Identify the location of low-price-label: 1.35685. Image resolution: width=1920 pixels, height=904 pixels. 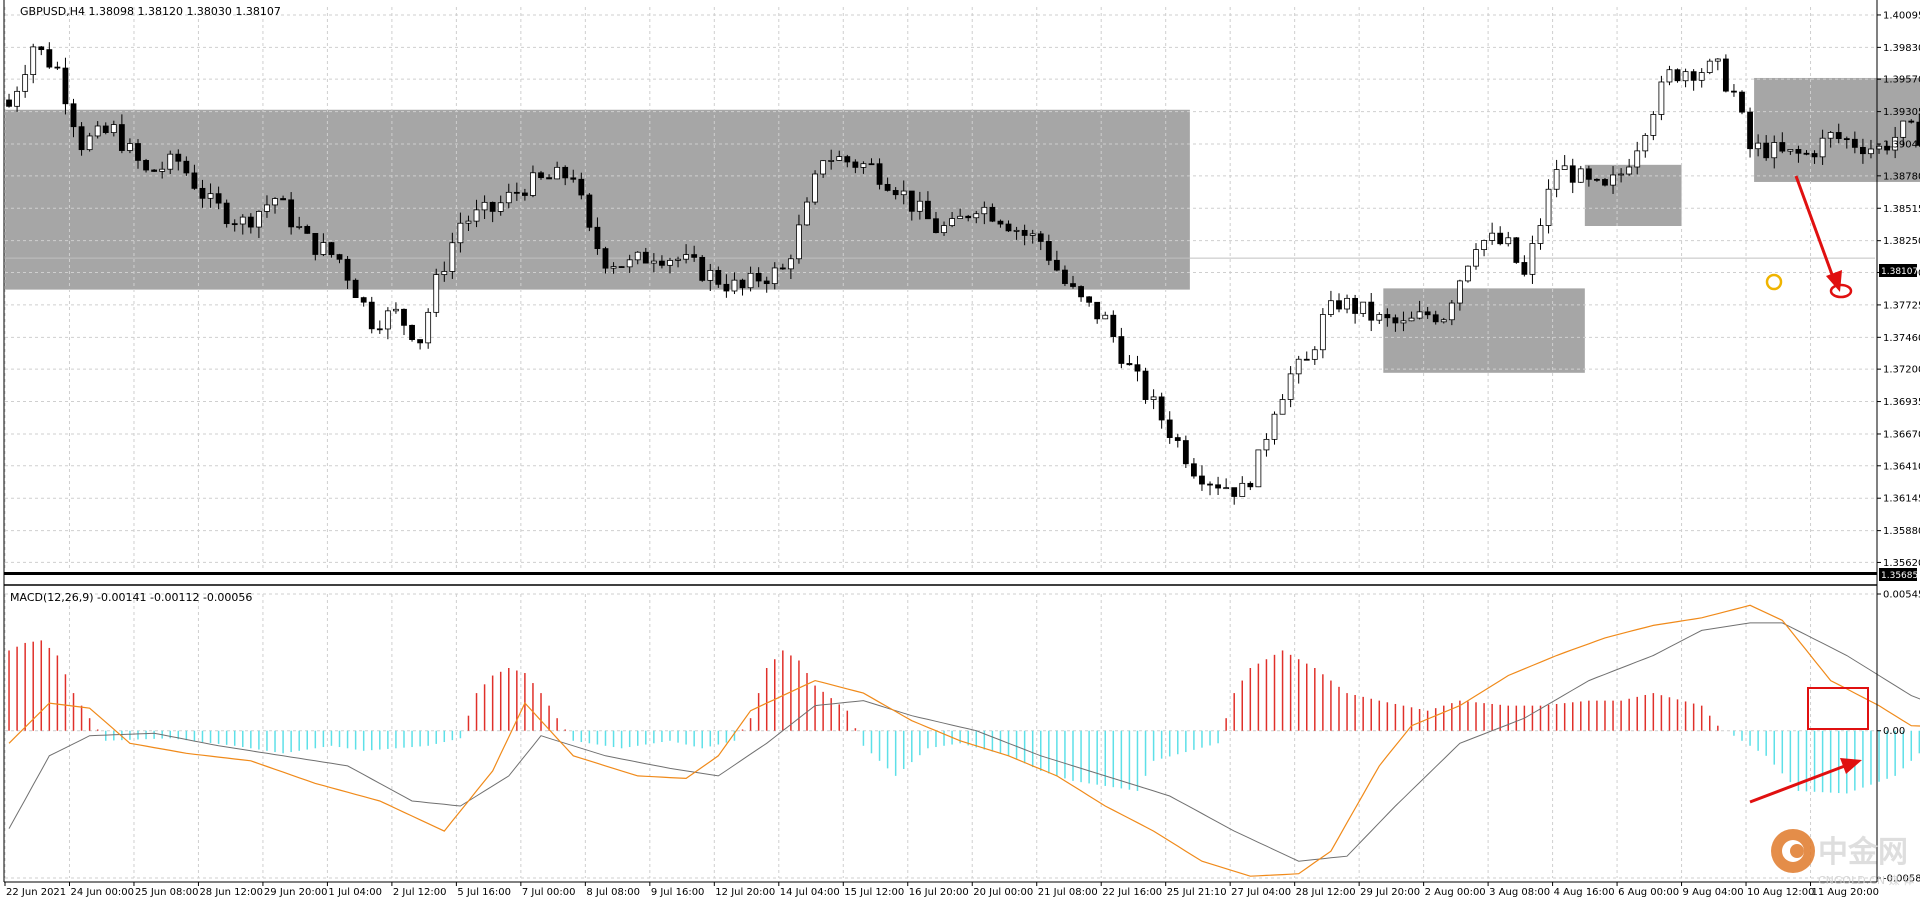
(1898, 574).